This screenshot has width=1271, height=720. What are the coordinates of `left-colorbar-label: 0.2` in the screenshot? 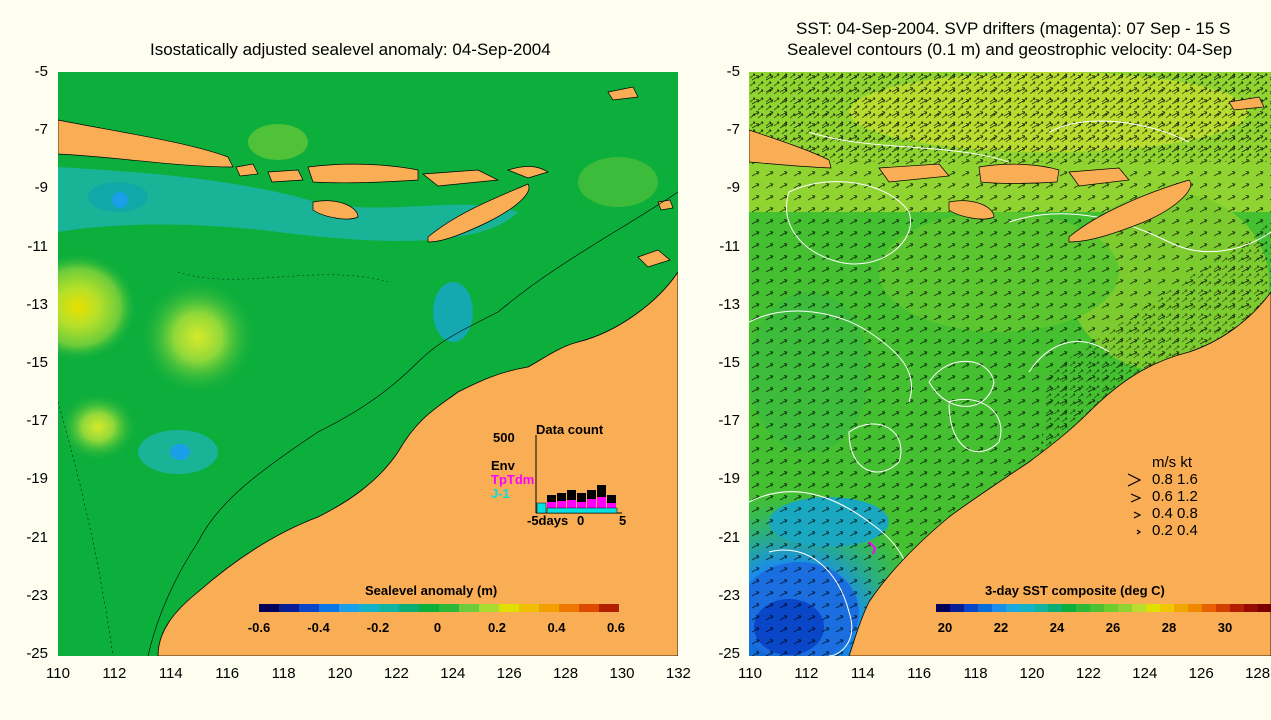 It's located at (497, 627).